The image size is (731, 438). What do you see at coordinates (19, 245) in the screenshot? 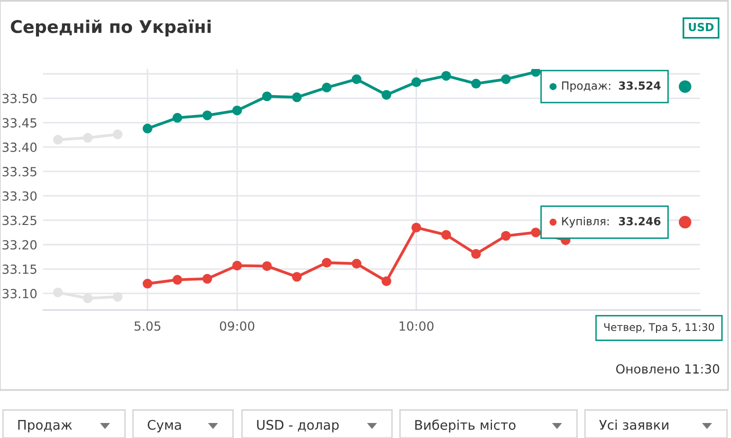
I see `y-tick-label: 33.20` at bounding box center [19, 245].